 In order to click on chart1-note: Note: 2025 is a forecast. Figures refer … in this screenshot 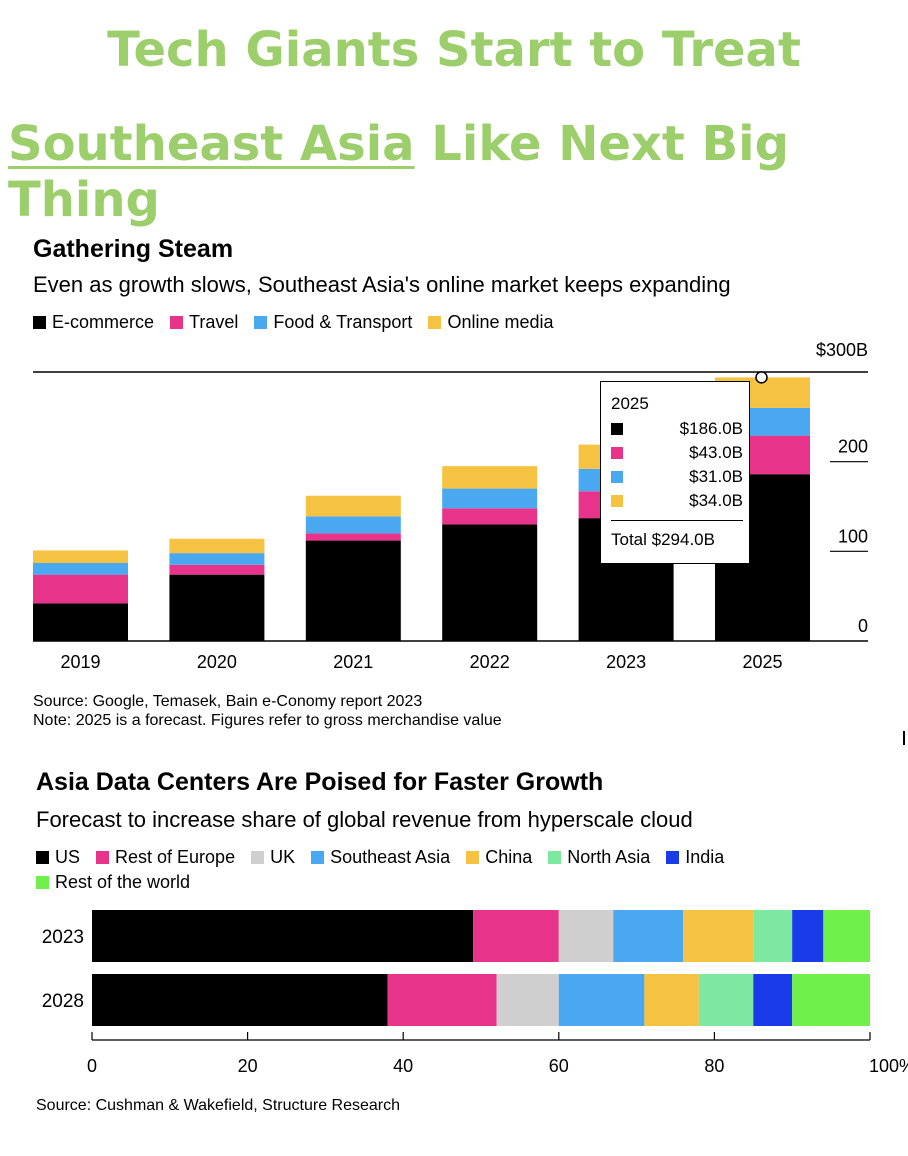, I will do `click(267, 720)`.